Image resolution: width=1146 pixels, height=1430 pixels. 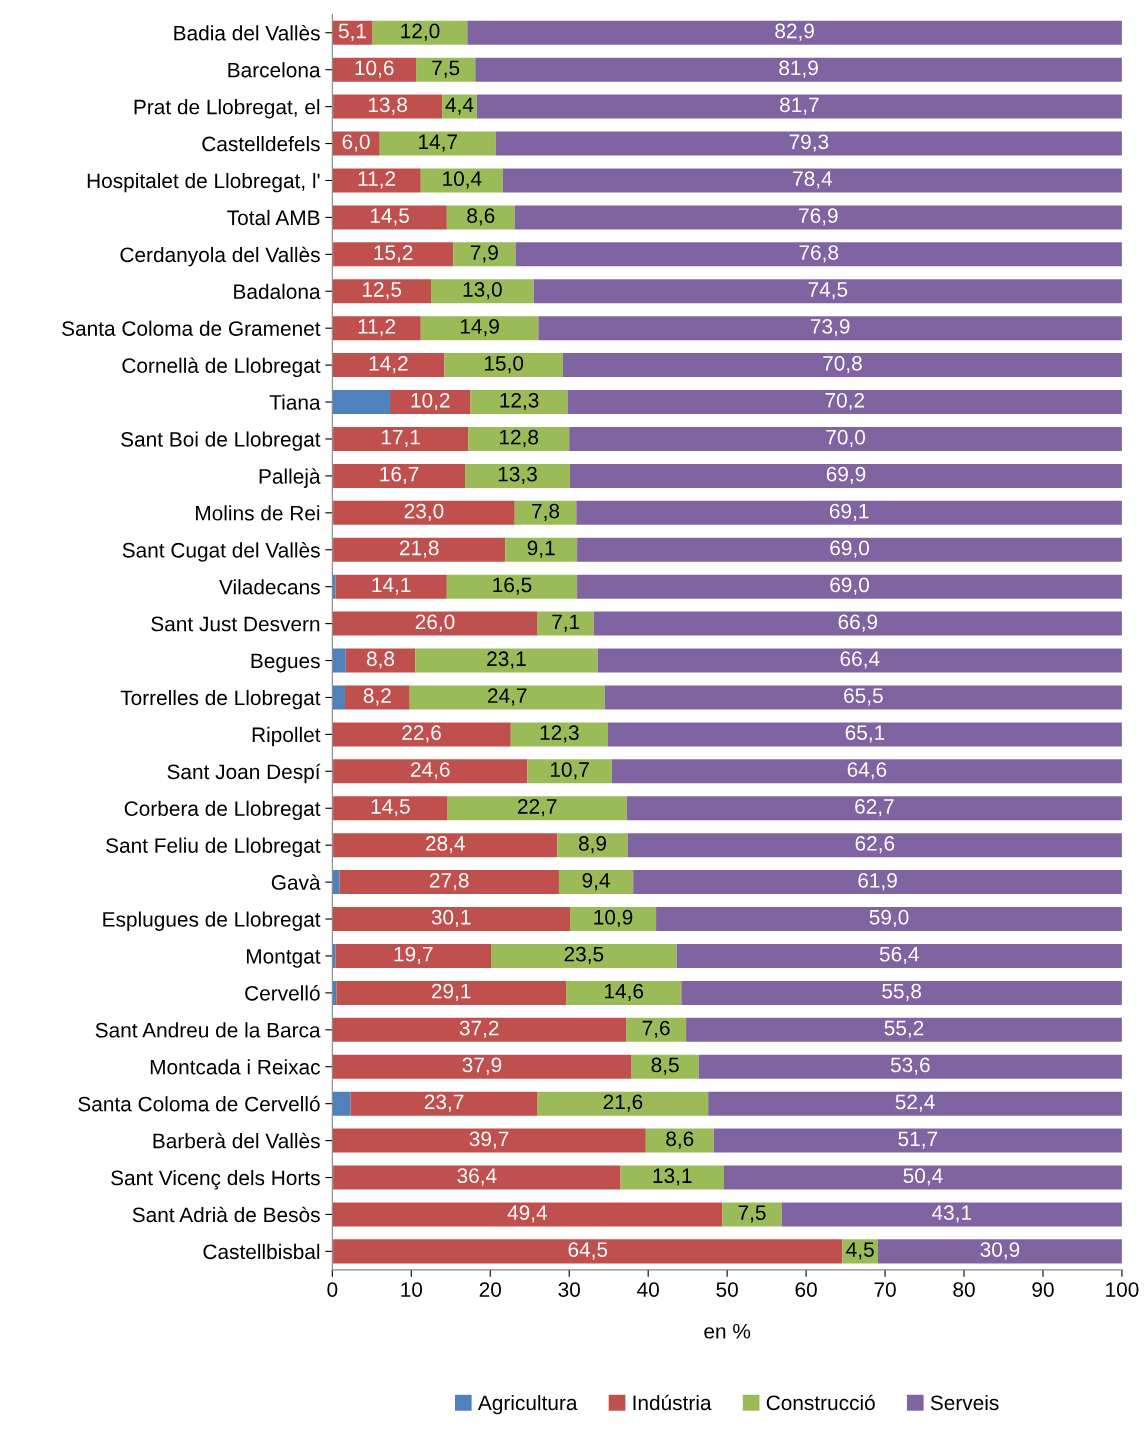 I want to click on data-label: 43,1, so click(x=951, y=1214).